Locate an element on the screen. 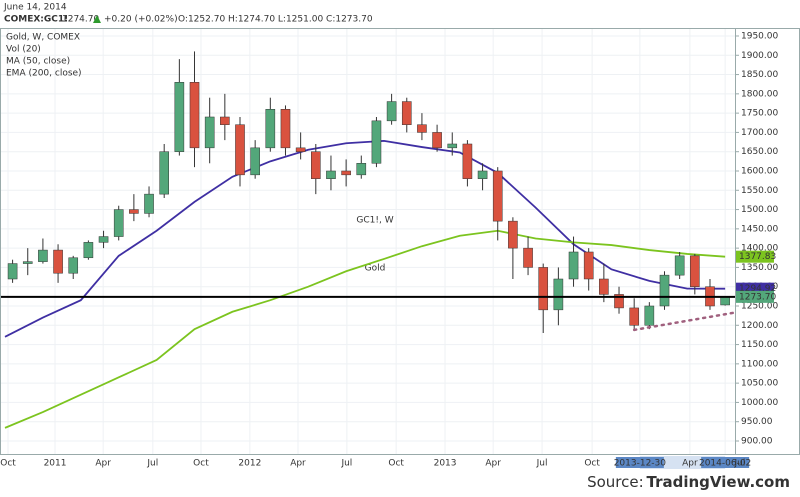  y-tick-label: 1000.00 is located at coordinates (759, 403).